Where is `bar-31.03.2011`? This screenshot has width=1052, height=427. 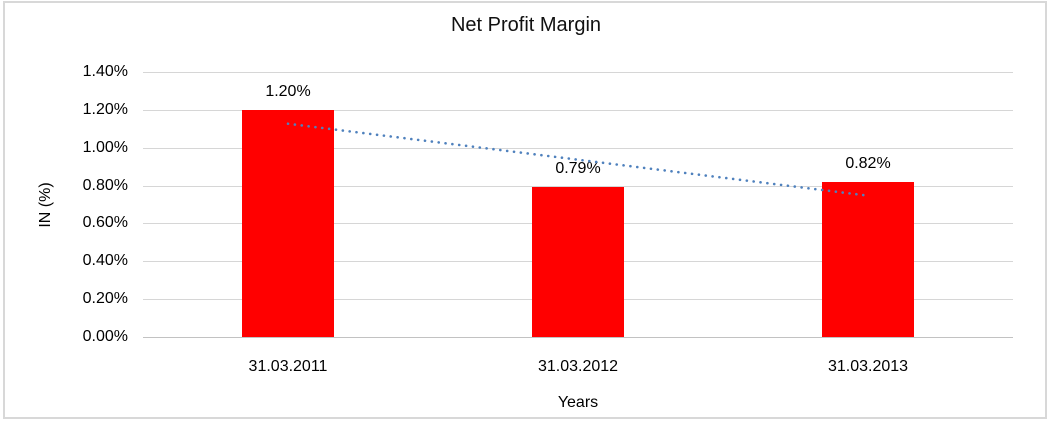
bar-31.03.2011 is located at coordinates (288, 223).